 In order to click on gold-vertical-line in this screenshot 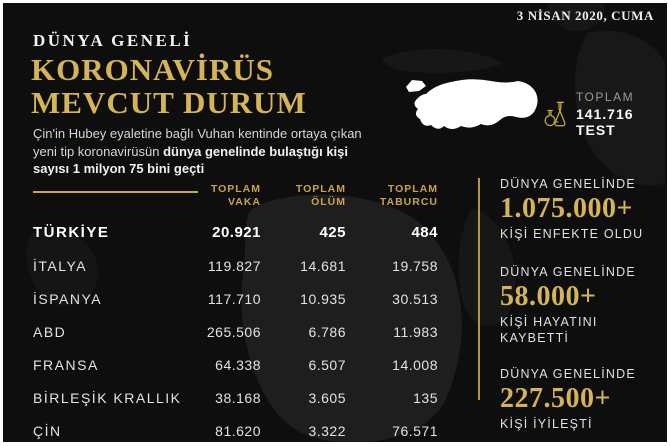, I will do `click(479, 289)`.